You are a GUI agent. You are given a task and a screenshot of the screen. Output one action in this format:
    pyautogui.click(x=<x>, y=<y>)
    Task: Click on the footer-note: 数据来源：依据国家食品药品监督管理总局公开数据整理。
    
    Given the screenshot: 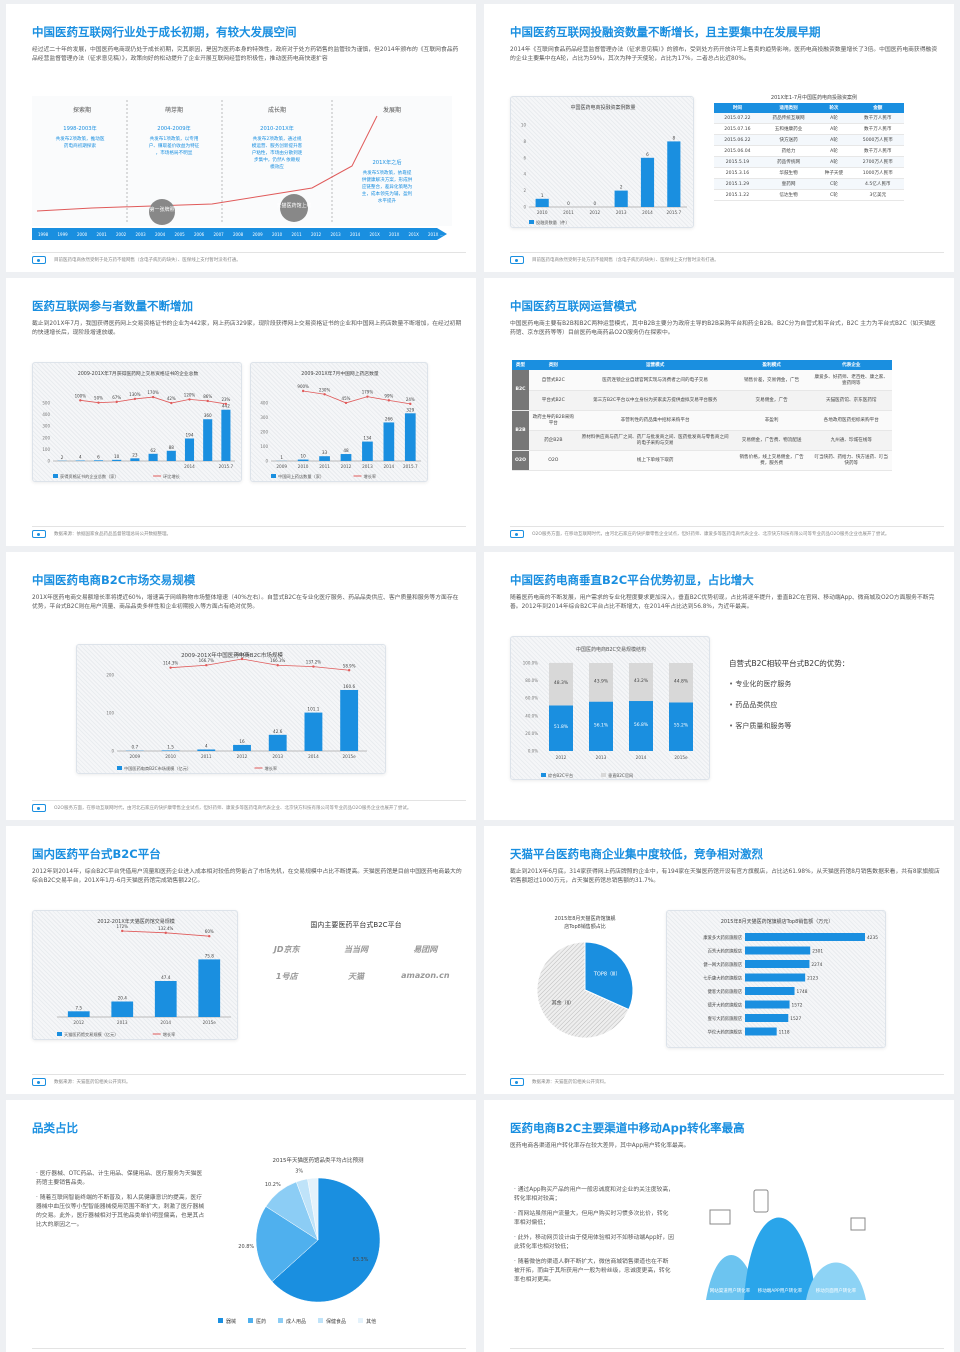 What is the action you would take?
    pyautogui.click(x=112, y=534)
    